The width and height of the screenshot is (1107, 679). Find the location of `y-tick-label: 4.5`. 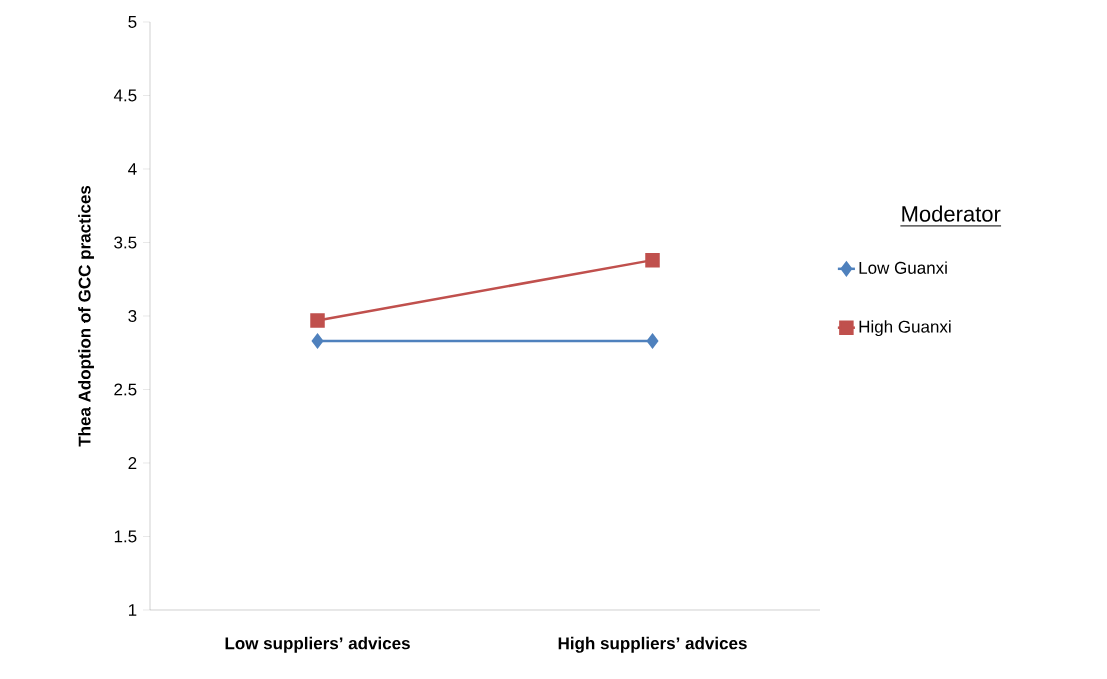

y-tick-label: 4.5 is located at coordinates (125, 95).